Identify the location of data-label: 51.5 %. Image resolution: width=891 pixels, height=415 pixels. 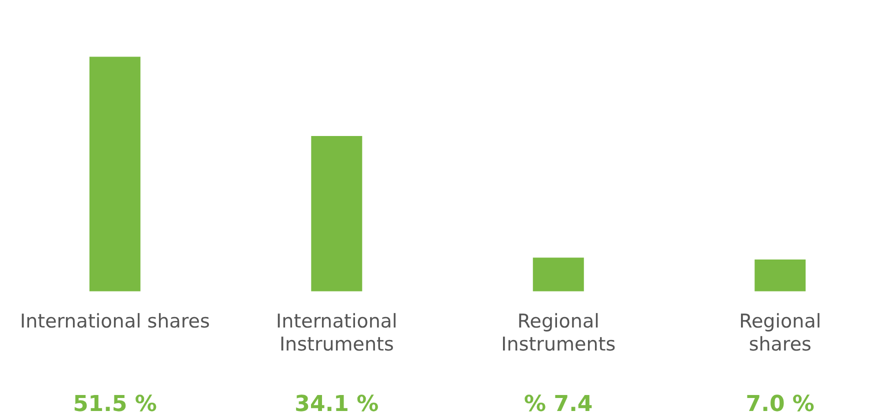
(114, 403).